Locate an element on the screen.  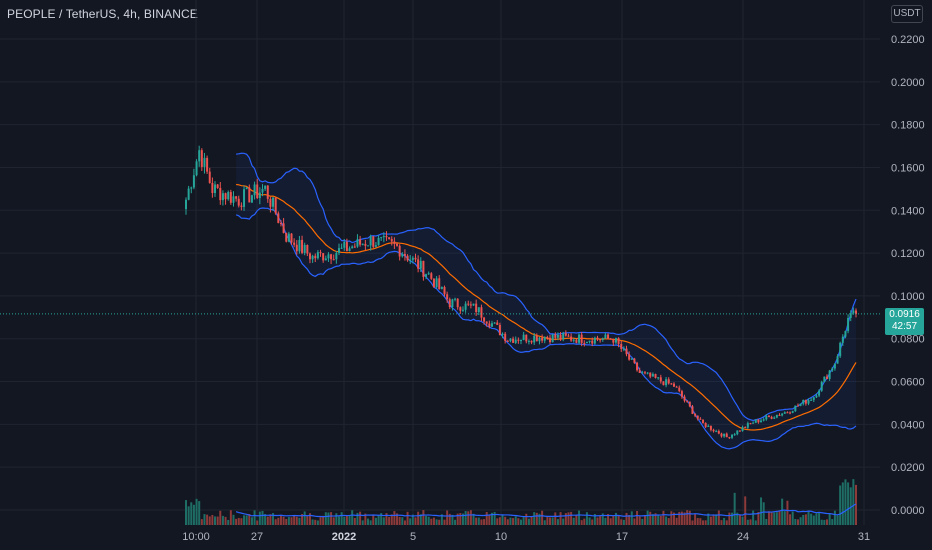
price-tick-label: 0.1000 is located at coordinates (908, 297).